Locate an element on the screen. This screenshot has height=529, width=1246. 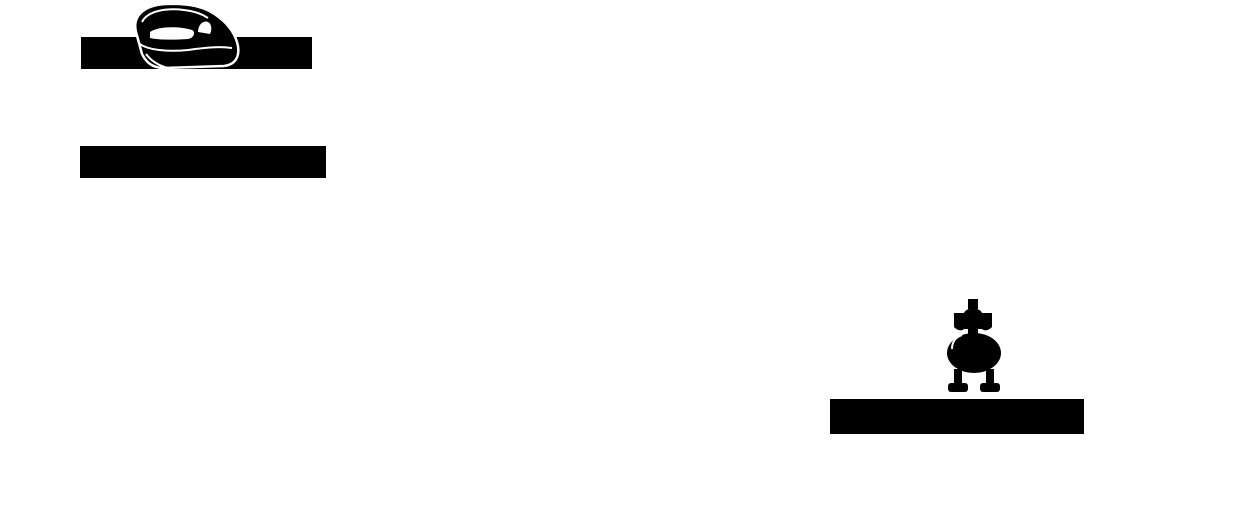
iron-icon is located at coordinates (186, 36).